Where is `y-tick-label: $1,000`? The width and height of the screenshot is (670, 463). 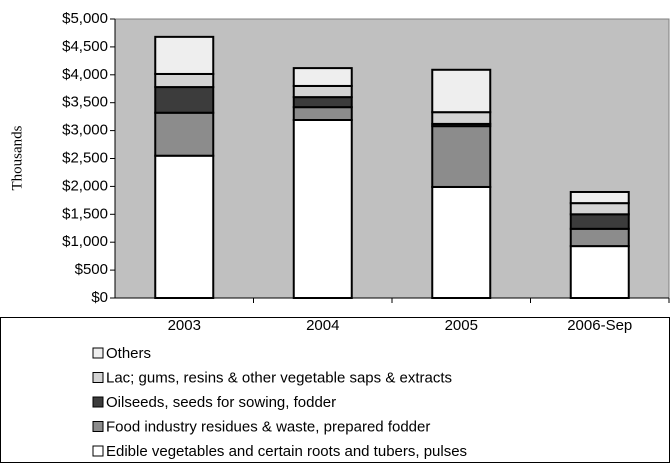
y-tick-label: $1,000 is located at coordinates (85, 241).